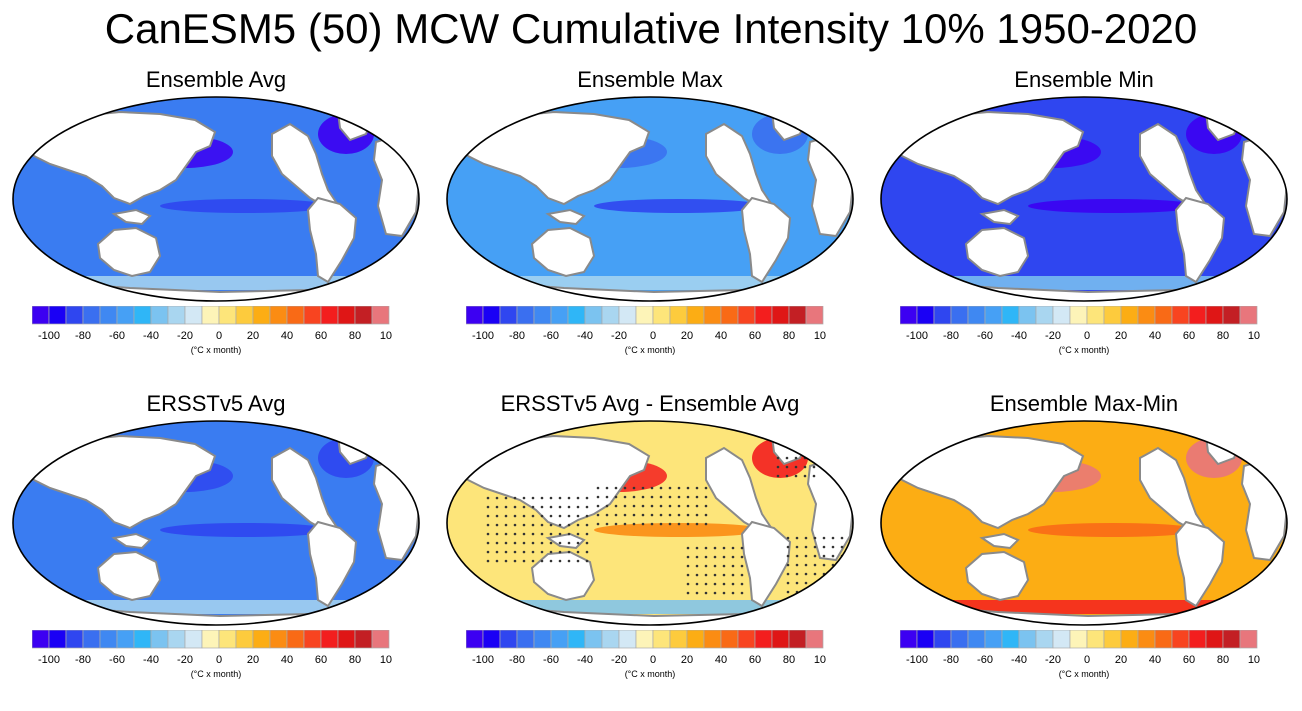  Describe the element at coordinates (129, 576) in the screenshot. I see `australia` at that location.